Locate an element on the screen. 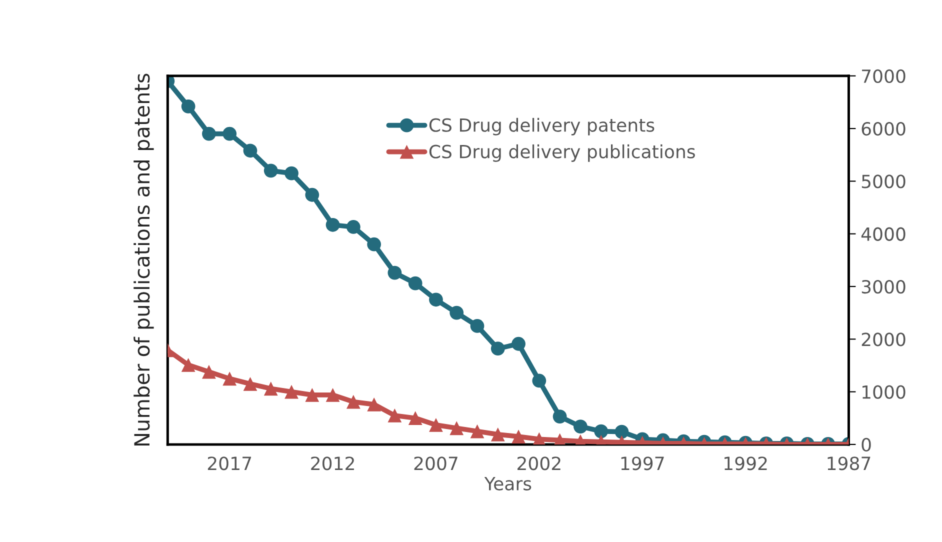  y-tick-label: 1000 is located at coordinates (884, 392).